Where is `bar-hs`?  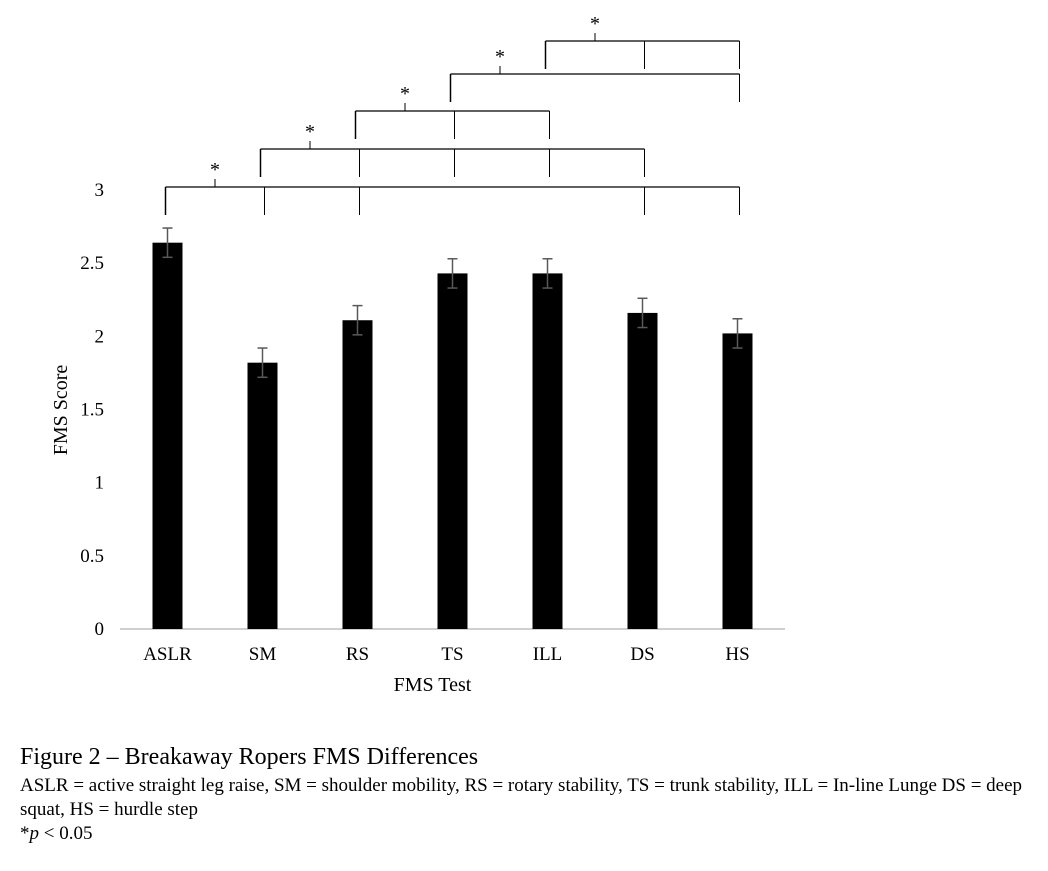 bar-hs is located at coordinates (737, 481).